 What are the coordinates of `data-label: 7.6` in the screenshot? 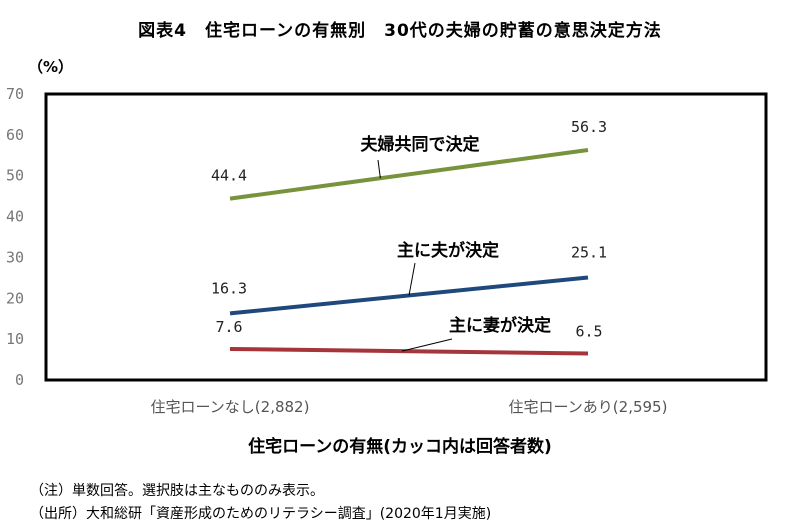 It's located at (228, 327).